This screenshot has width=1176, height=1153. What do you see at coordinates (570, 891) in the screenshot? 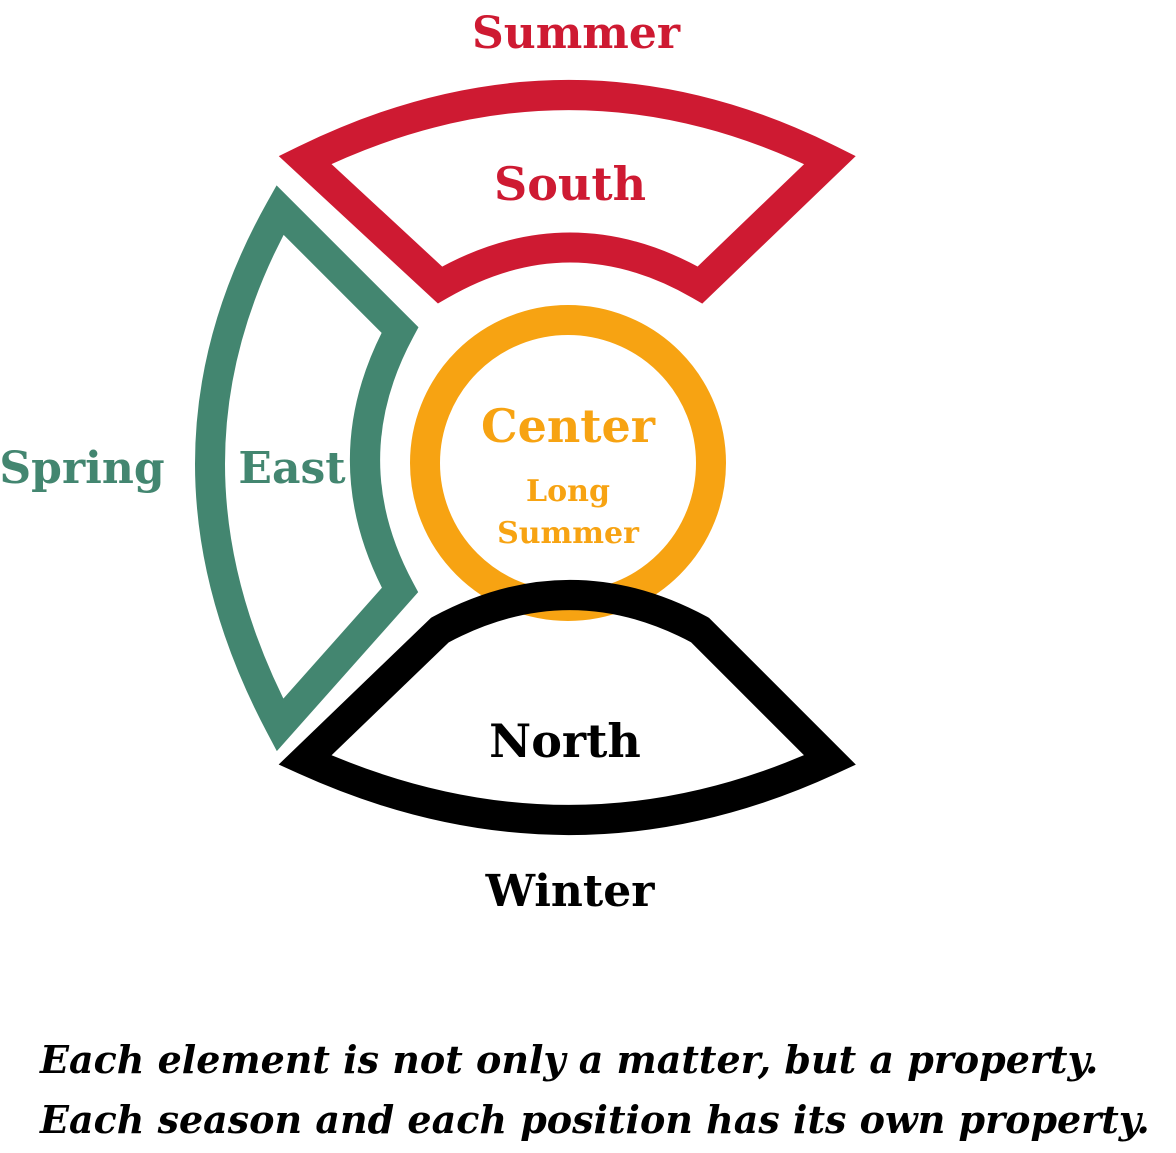
I see `winter-label: Winter` at bounding box center [570, 891].